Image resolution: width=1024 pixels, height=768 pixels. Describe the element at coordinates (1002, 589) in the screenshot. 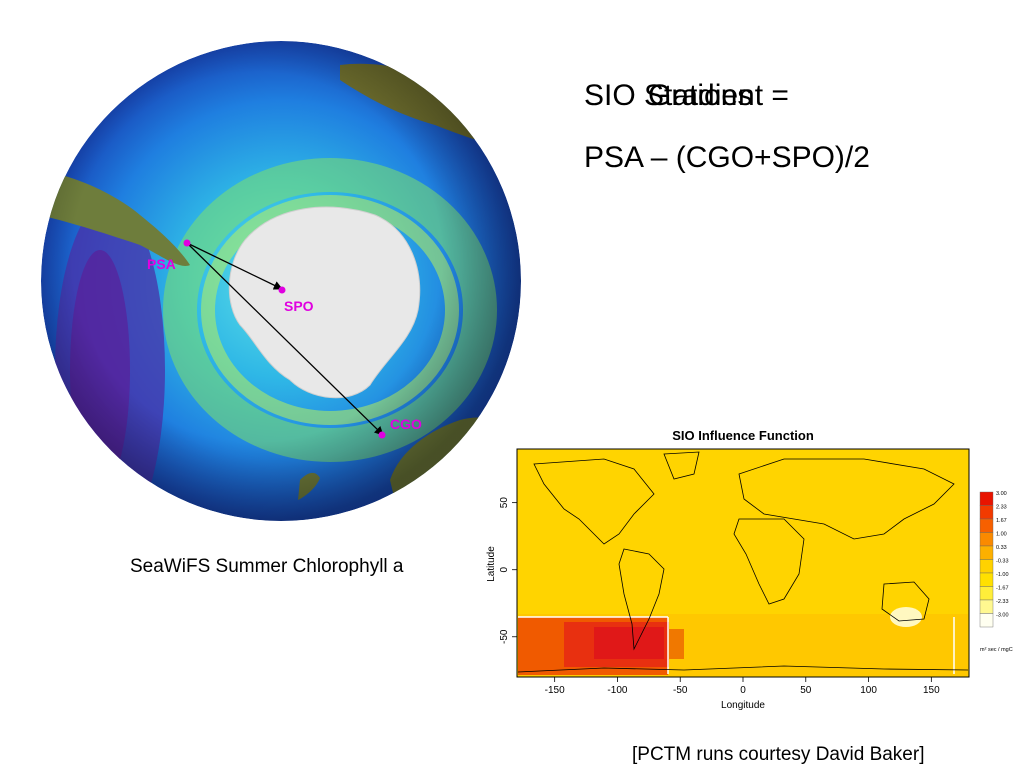

I see `legend-label-7: -1.67` at that location.